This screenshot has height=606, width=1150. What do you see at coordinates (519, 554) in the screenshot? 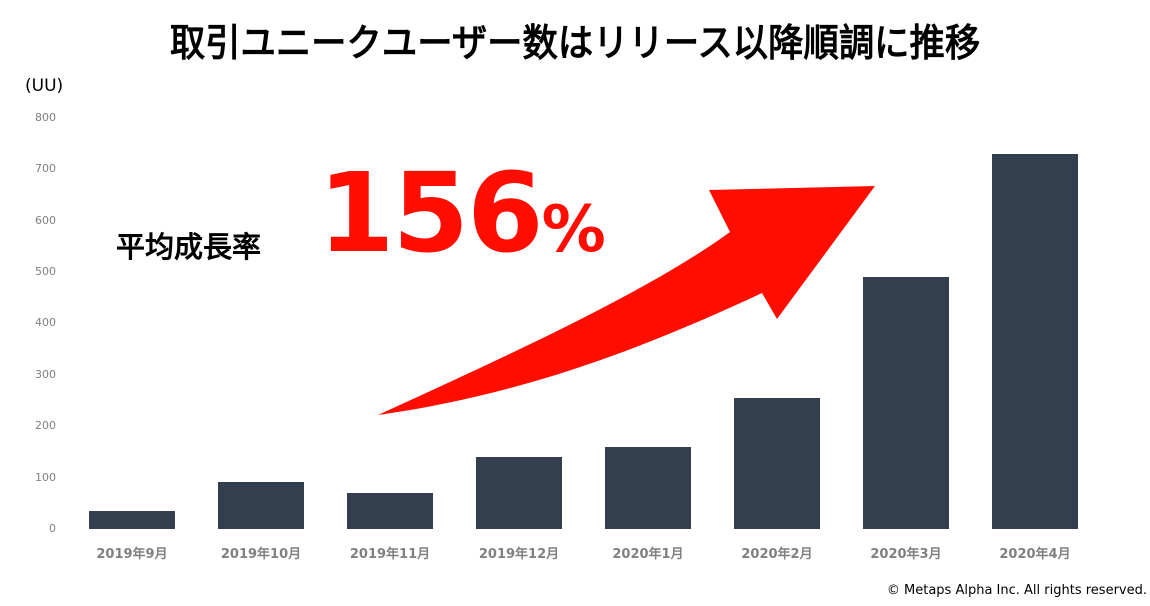
I see `x-axis-label: 2019年12月` at bounding box center [519, 554].